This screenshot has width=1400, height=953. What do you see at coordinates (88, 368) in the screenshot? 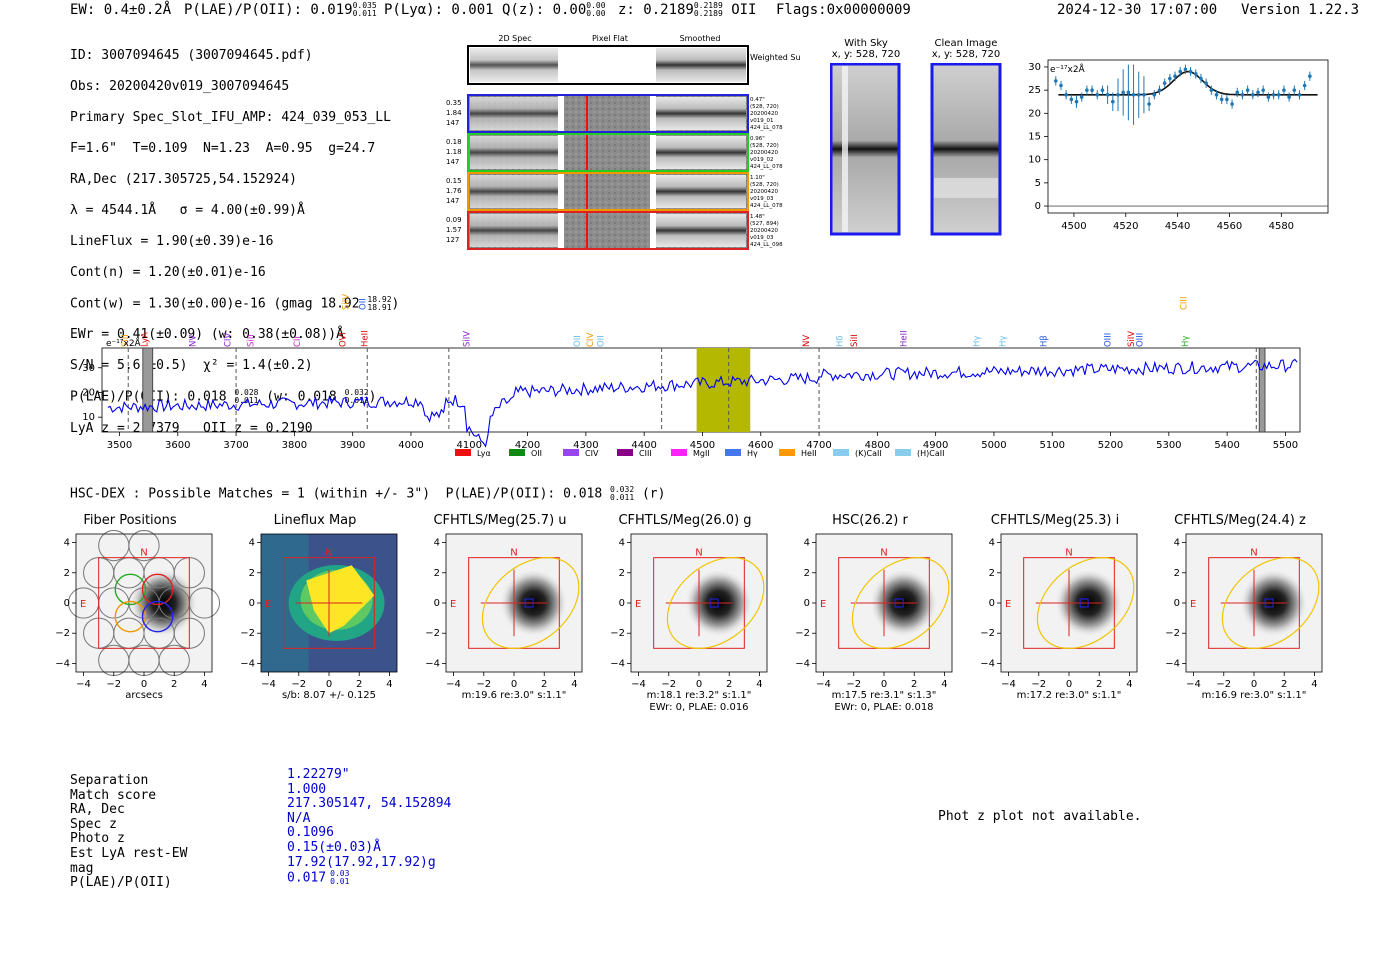
I see `spectrum-ytick: 30` at bounding box center [88, 368].